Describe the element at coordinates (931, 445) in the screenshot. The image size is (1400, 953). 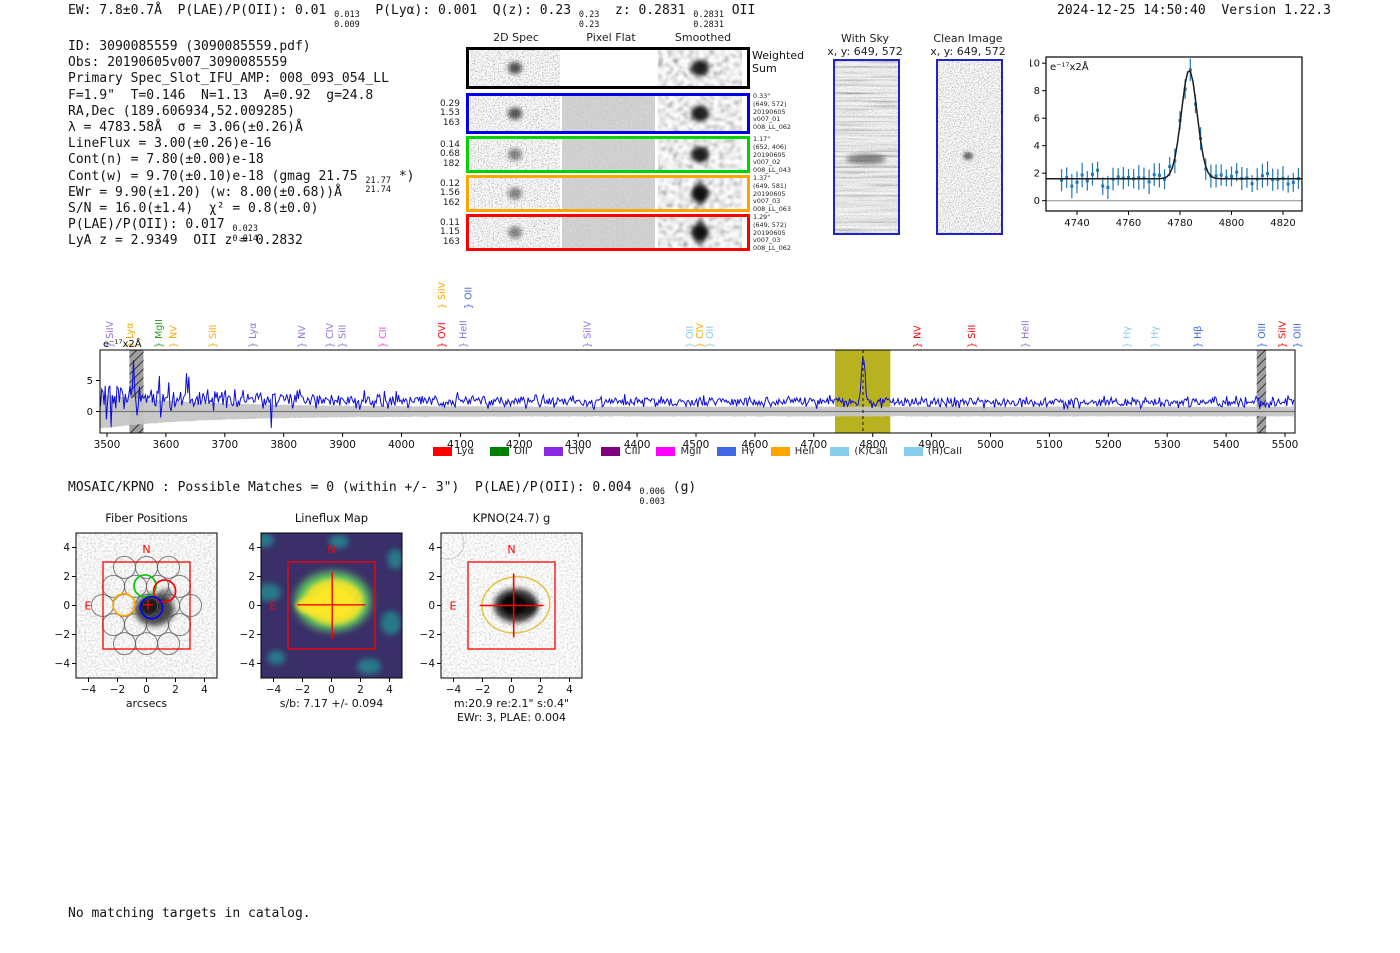
I see `svg-text: 4900` at that location.